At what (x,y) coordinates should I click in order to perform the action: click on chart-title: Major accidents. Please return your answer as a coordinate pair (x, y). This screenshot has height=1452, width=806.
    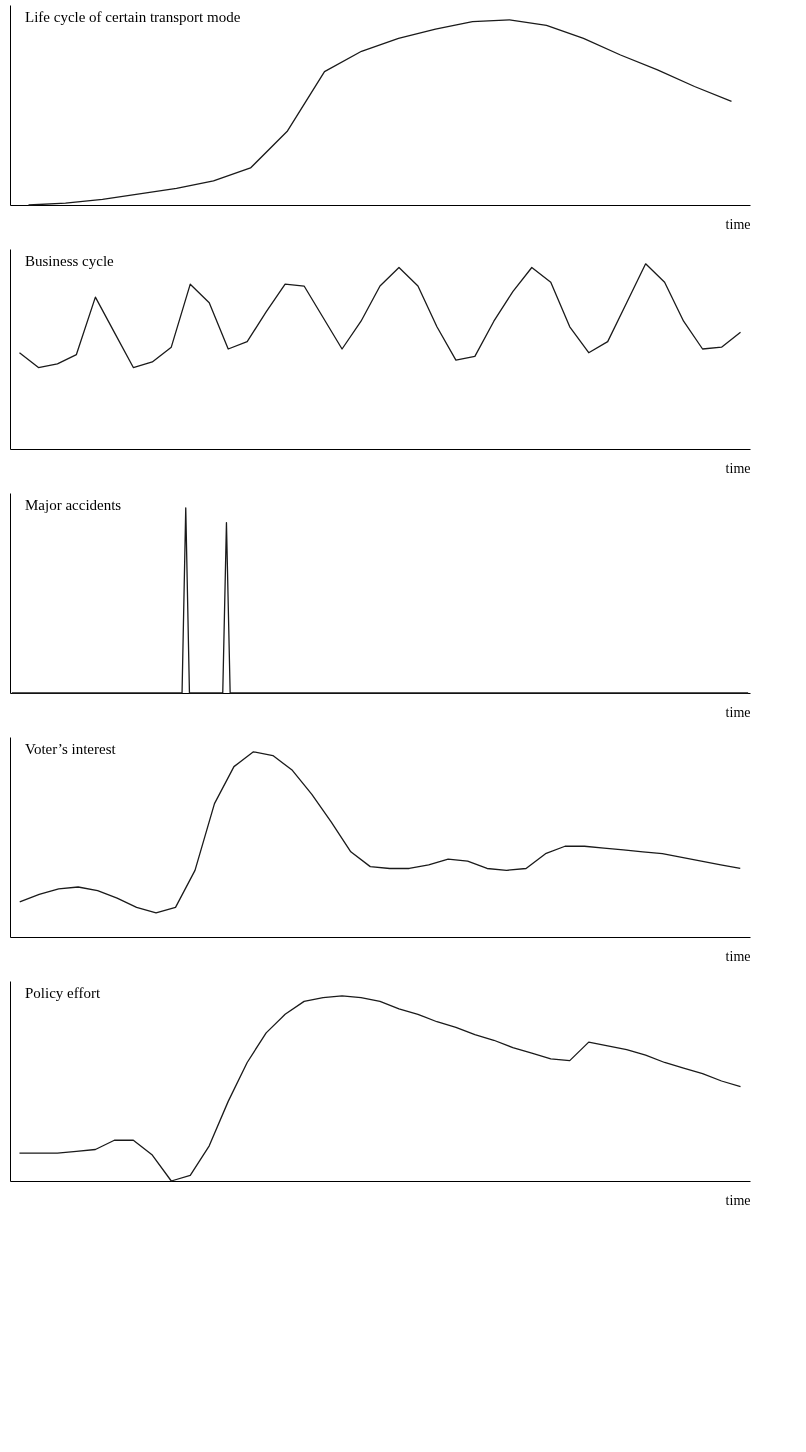
    Looking at the image, I should click on (73, 505).